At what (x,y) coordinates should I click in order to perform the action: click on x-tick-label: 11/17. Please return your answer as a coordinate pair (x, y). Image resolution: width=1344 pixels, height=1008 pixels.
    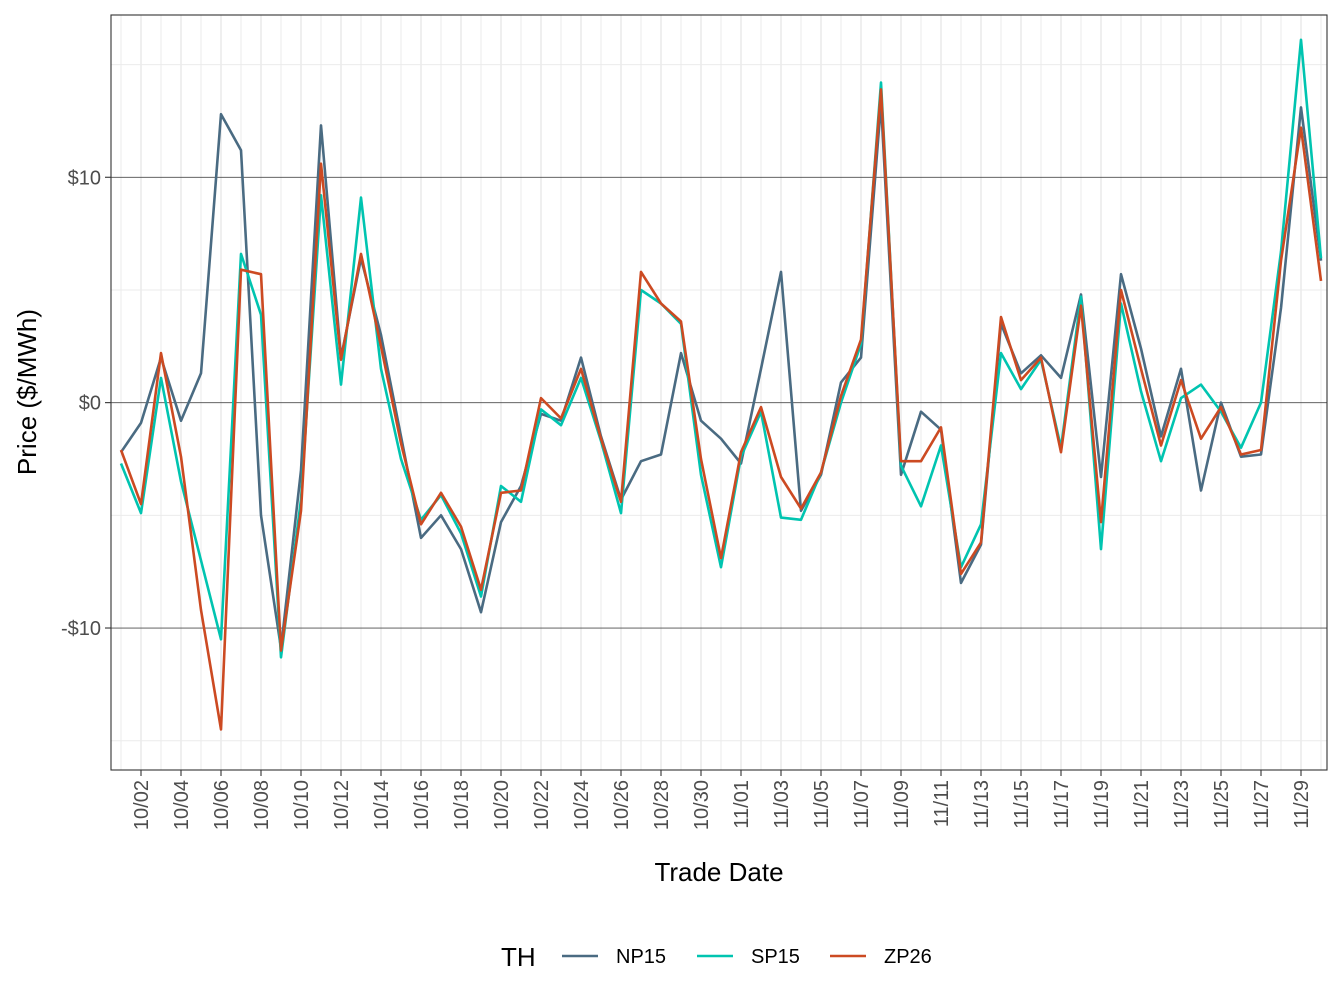
    Looking at the image, I should click on (1062, 804).